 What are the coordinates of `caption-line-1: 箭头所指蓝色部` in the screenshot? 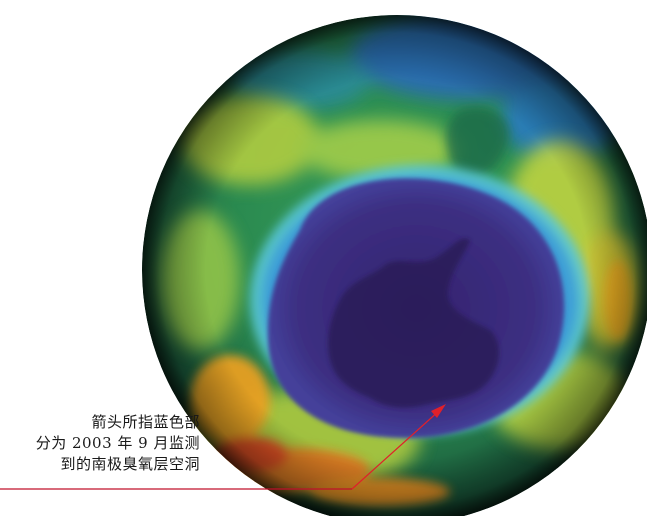 It's located at (145, 422).